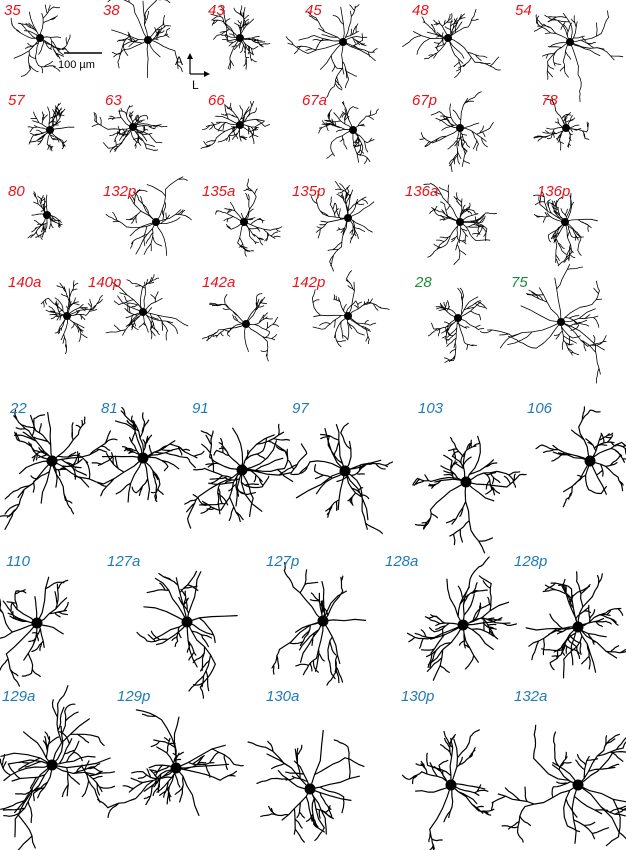 This screenshot has height=850, width=626. I want to click on neuron-cell-103: 103, so click(469, 477).